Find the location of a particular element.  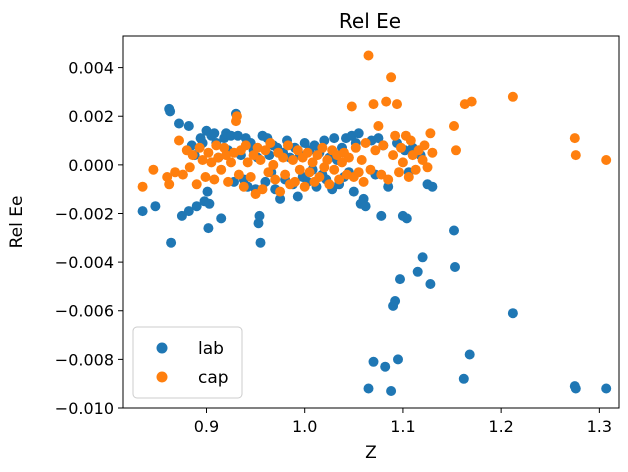

y-tick-label: −0.008 is located at coordinates (84, 359).